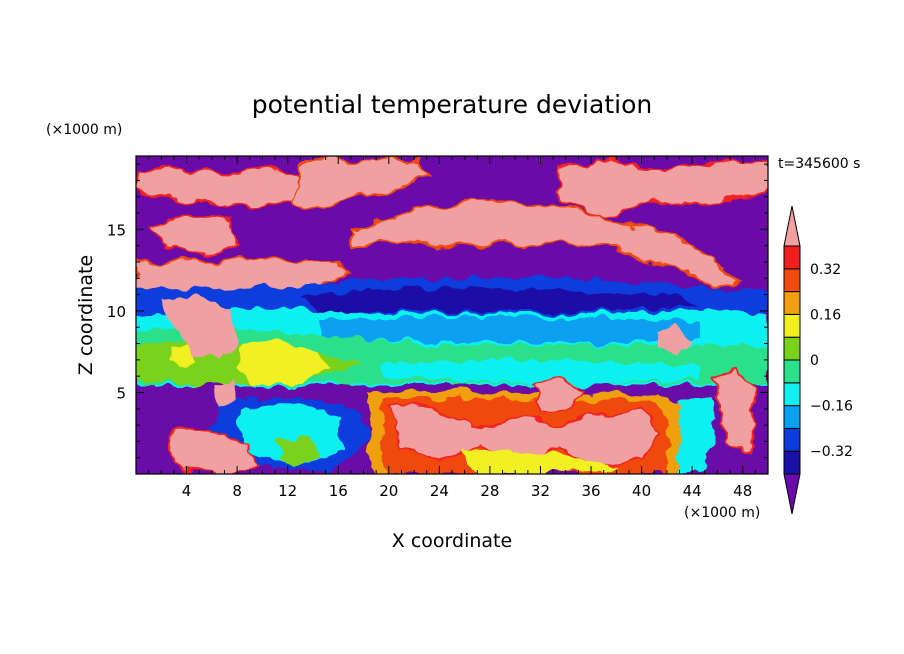 Image resolution: width=904 pixels, height=654 pixels. Describe the element at coordinates (363, 185) in the screenshot. I see `field-pink-top-mid` at that location.